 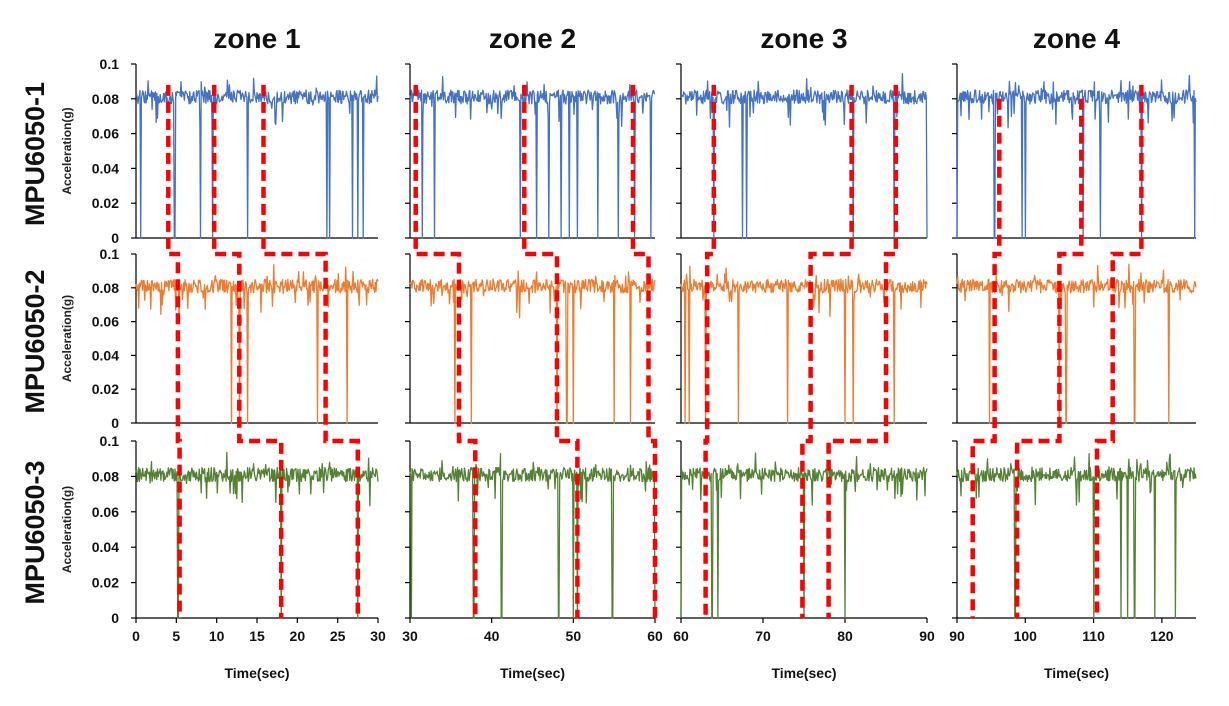 What do you see at coordinates (256, 38) in the screenshot?
I see `zone-title: zone 1` at bounding box center [256, 38].